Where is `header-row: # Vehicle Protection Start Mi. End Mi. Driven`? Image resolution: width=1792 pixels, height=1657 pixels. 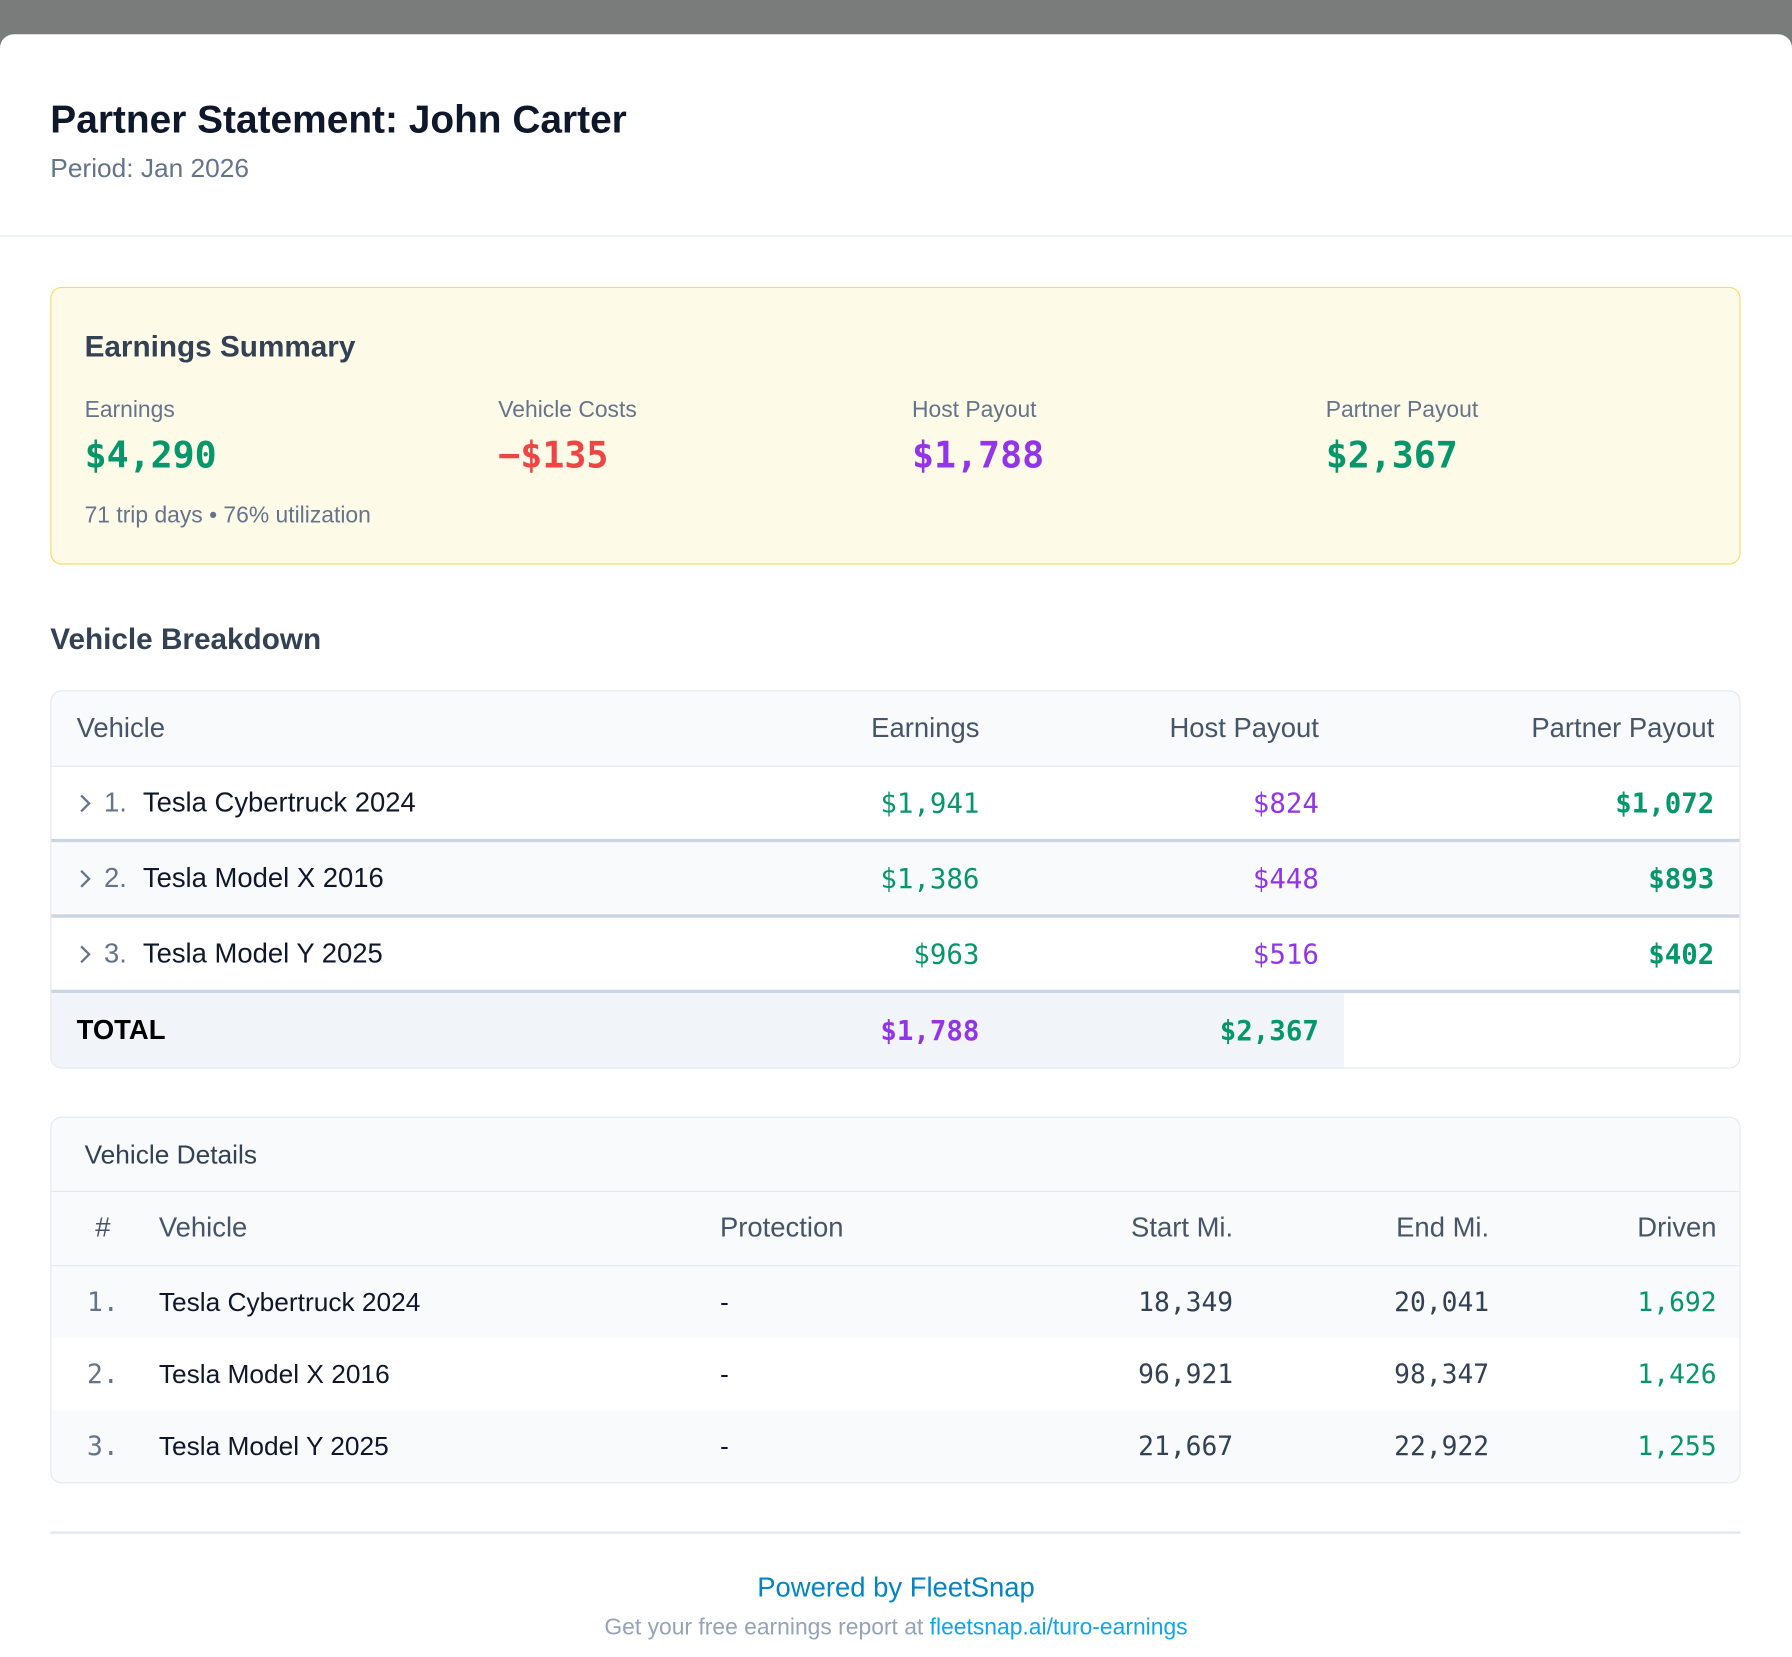 header-row: # Vehicle Protection Start Mi. End Mi. Driven is located at coordinates (895, 1229).